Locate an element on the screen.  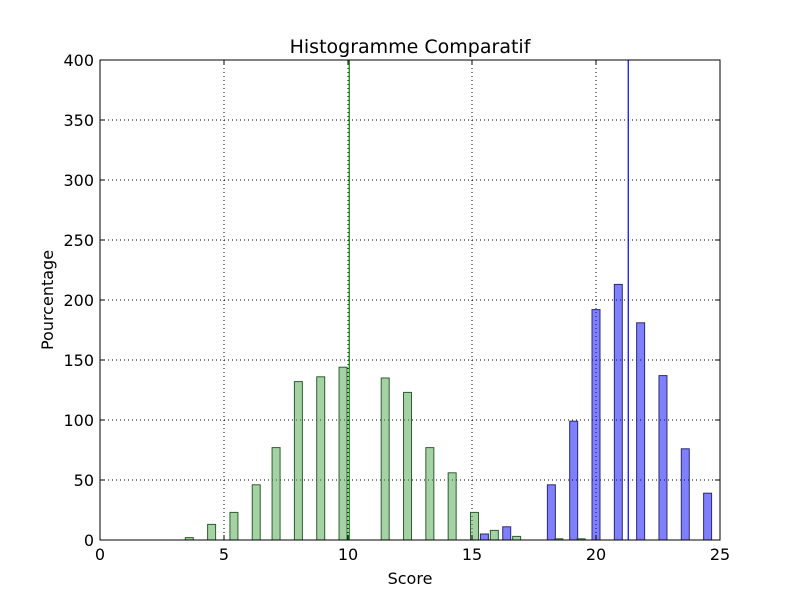
x-axis-label: Score is located at coordinates (410, 578).